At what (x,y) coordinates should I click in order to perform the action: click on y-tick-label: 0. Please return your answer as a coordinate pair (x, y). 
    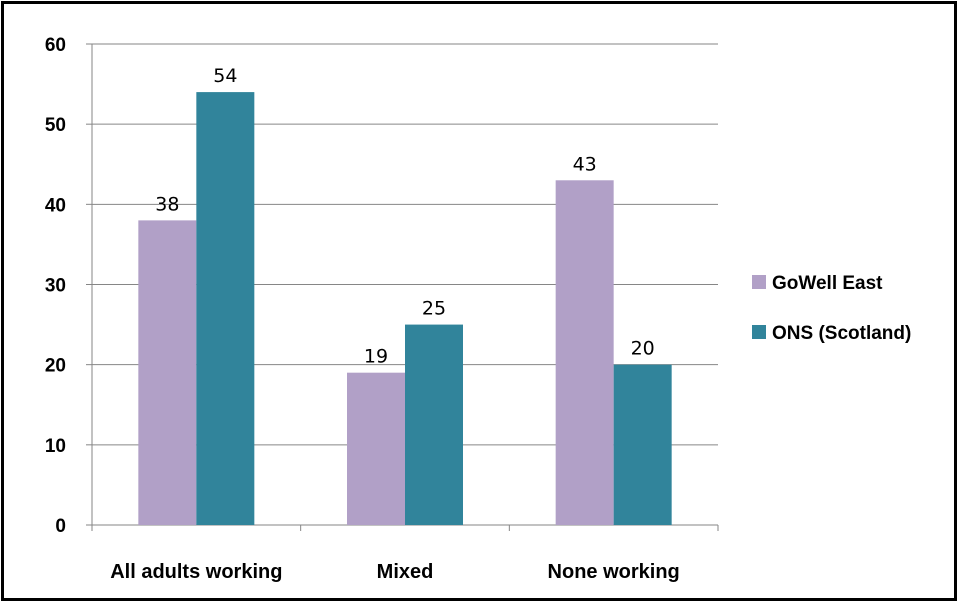
    Looking at the image, I should click on (60, 526).